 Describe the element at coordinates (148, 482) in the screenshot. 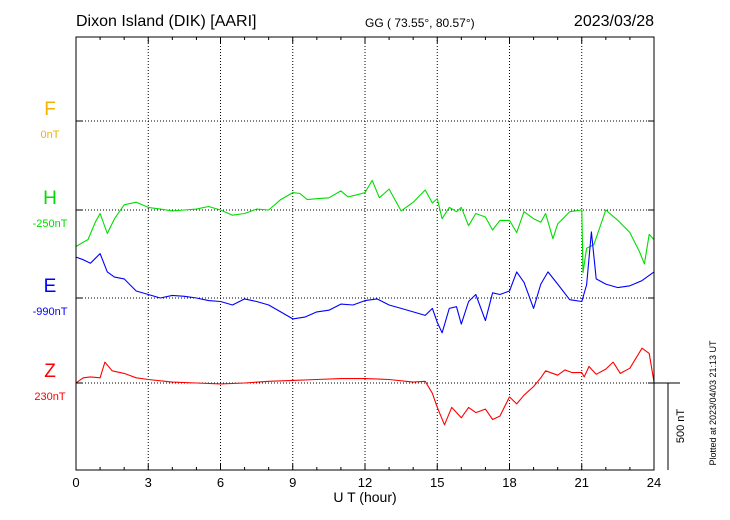

I see `x-tick-label: 3` at that location.